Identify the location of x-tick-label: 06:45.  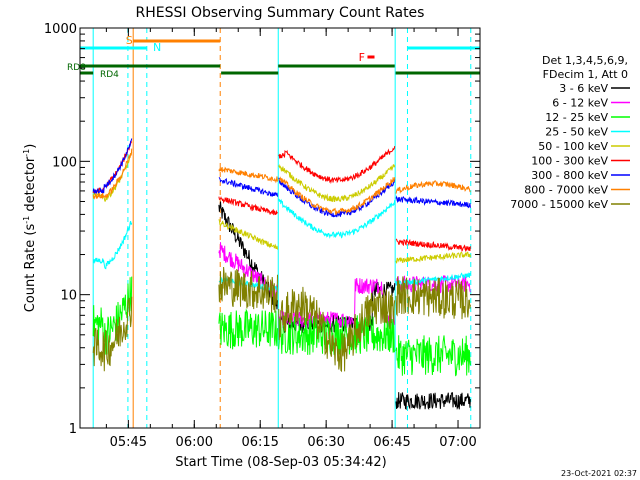
(391, 442).